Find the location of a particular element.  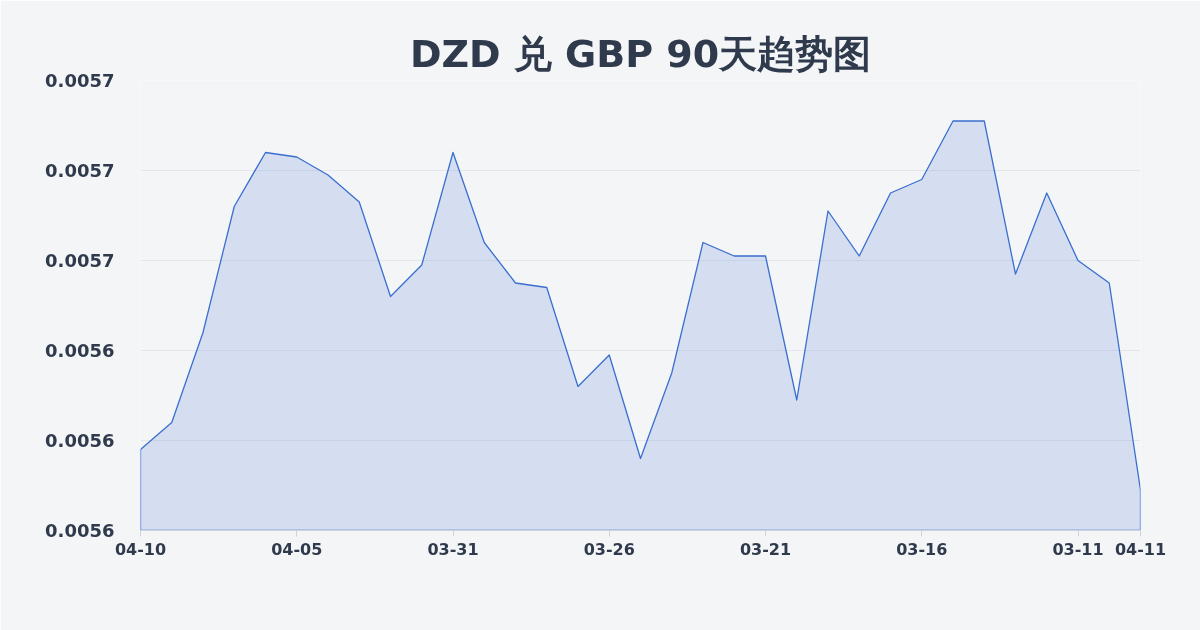

x-tick-label: 04-11 is located at coordinates (1140, 549).